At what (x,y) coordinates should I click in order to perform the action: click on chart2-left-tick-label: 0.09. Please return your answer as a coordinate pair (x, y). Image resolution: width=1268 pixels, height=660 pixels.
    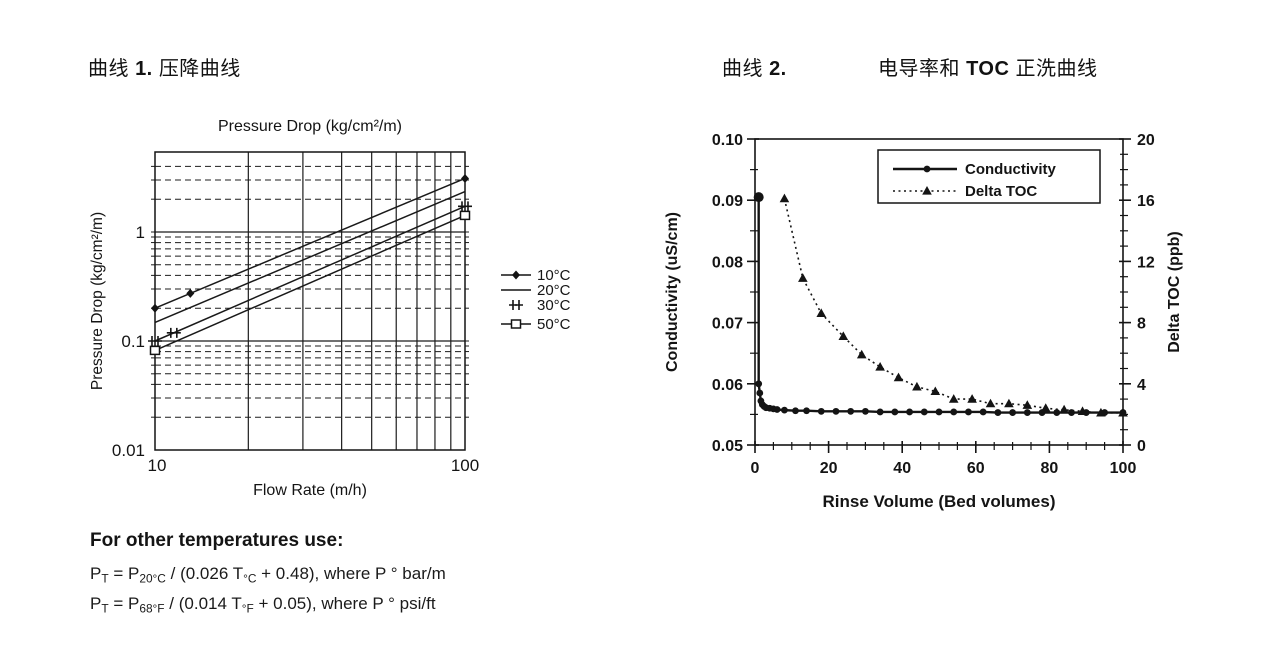
    Looking at the image, I should click on (727, 201).